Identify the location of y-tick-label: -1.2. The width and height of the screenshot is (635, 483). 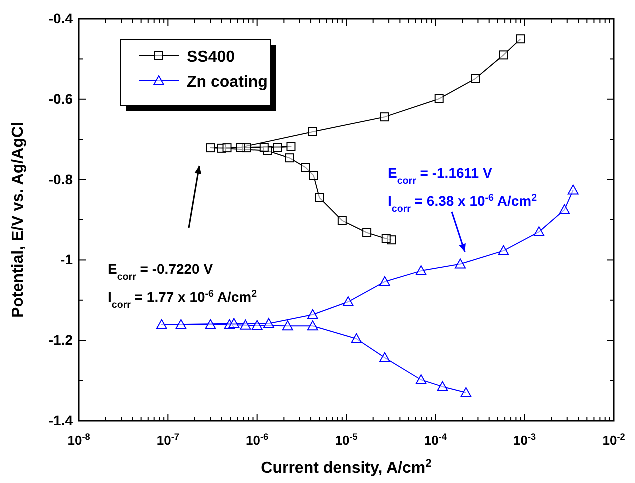
(61, 340).